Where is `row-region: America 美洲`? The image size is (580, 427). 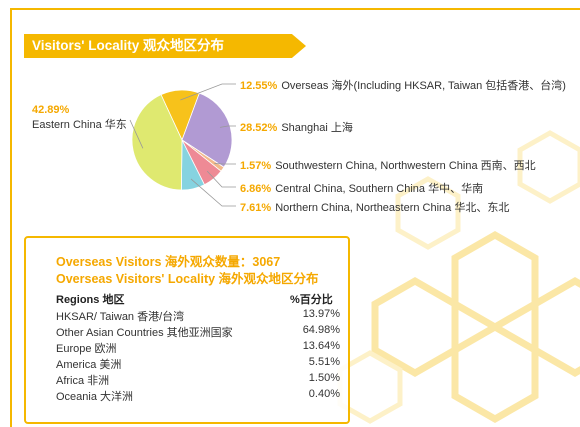 row-region: America 美洲 is located at coordinates (89, 365).